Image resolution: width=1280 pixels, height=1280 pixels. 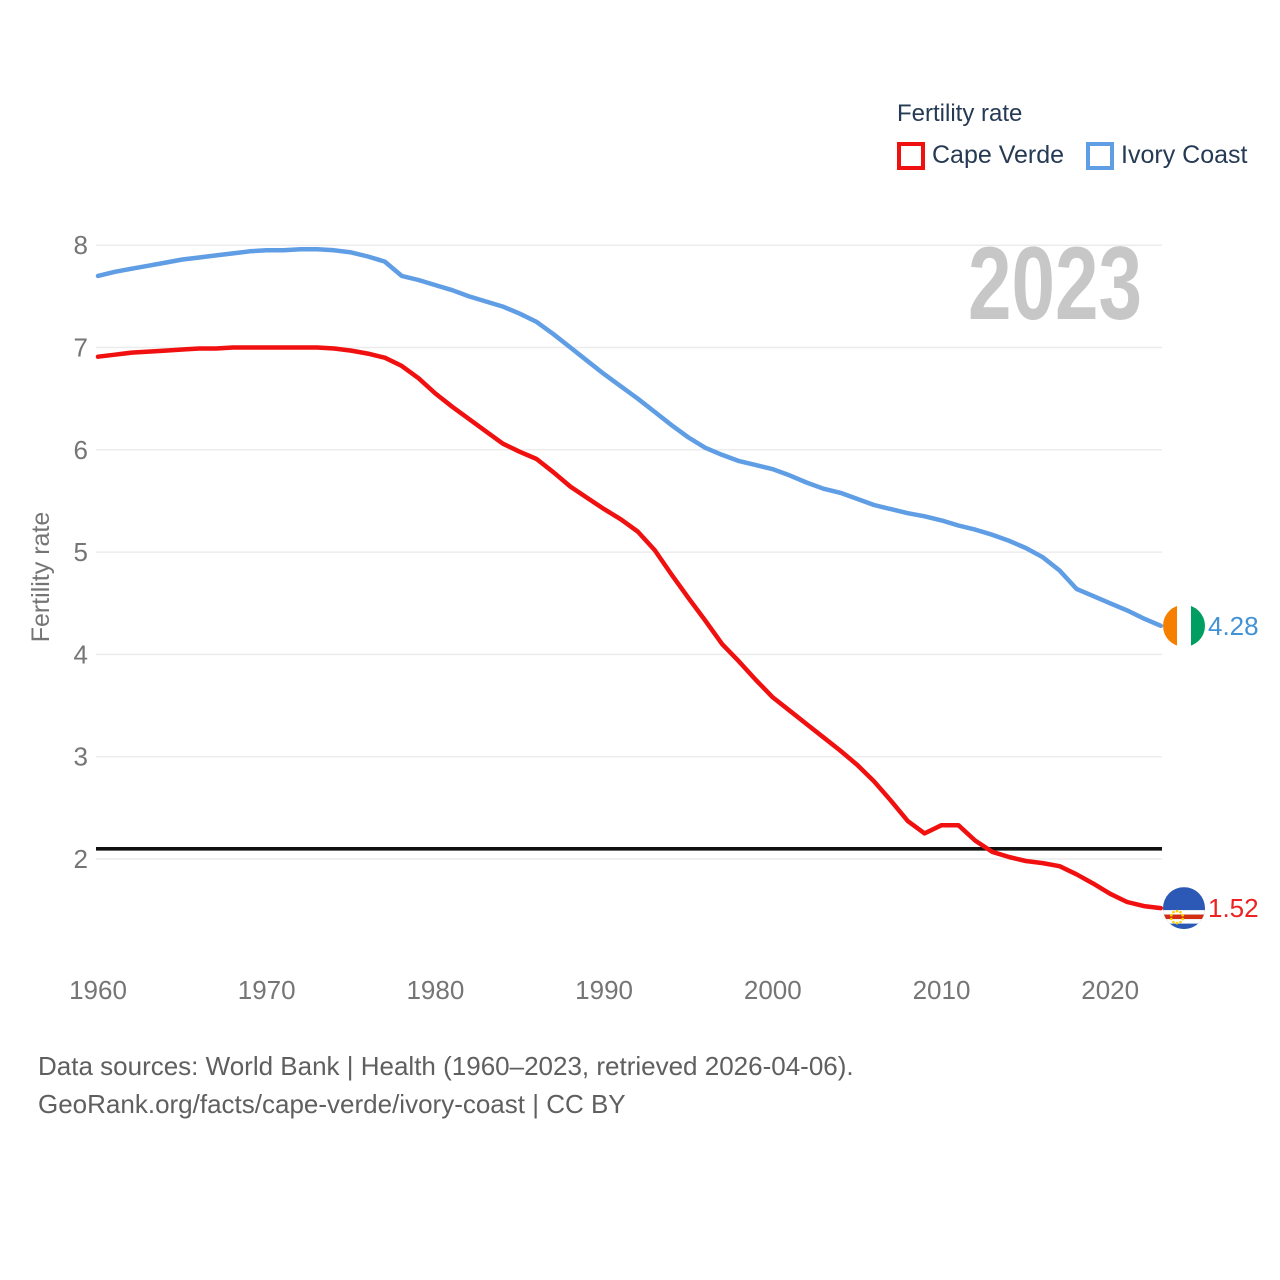 What do you see at coordinates (81, 348) in the screenshot?
I see `y-tick-label: 7` at bounding box center [81, 348].